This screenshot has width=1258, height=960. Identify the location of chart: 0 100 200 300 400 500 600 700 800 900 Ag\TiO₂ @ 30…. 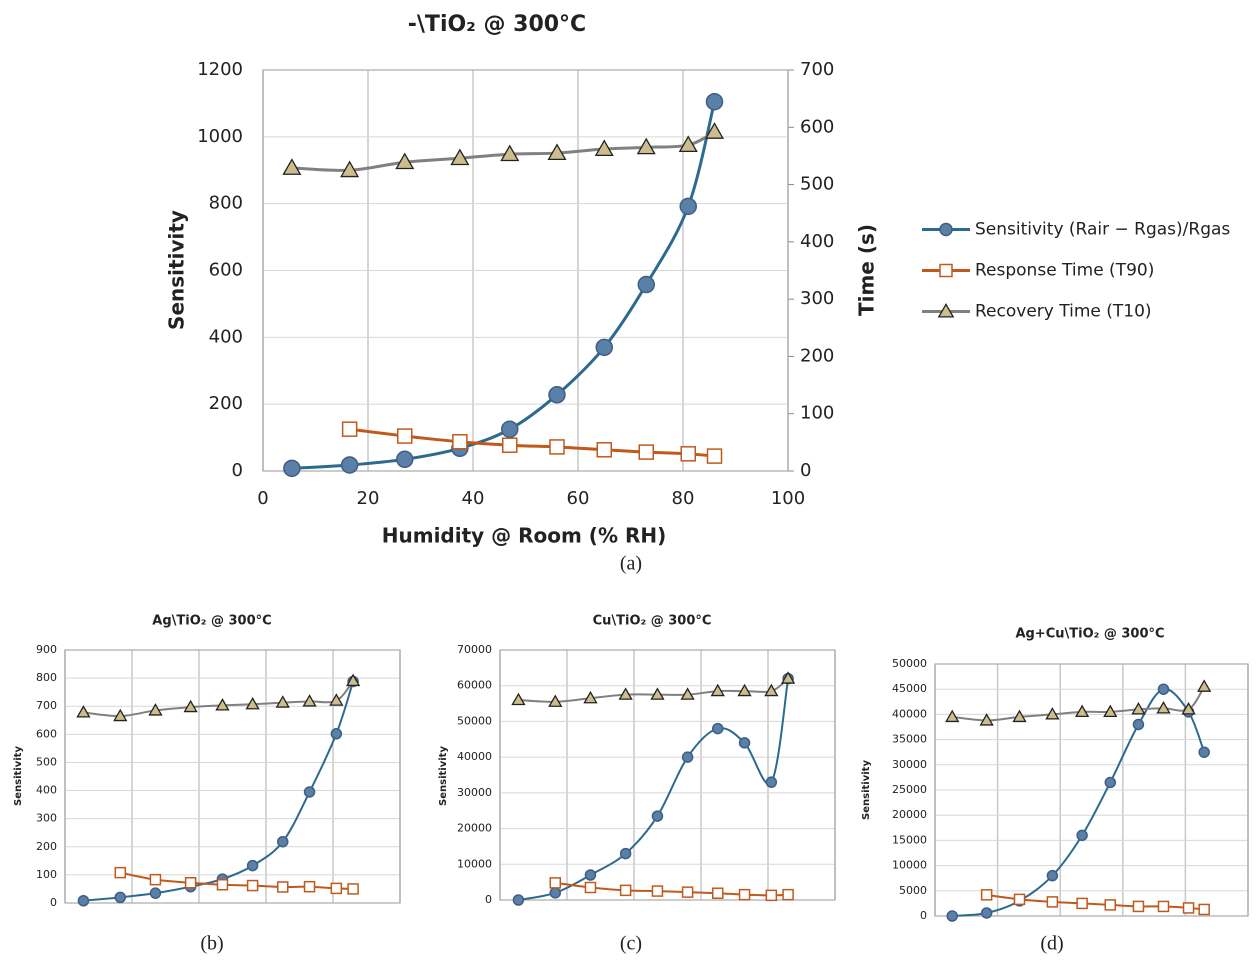
(207, 784).